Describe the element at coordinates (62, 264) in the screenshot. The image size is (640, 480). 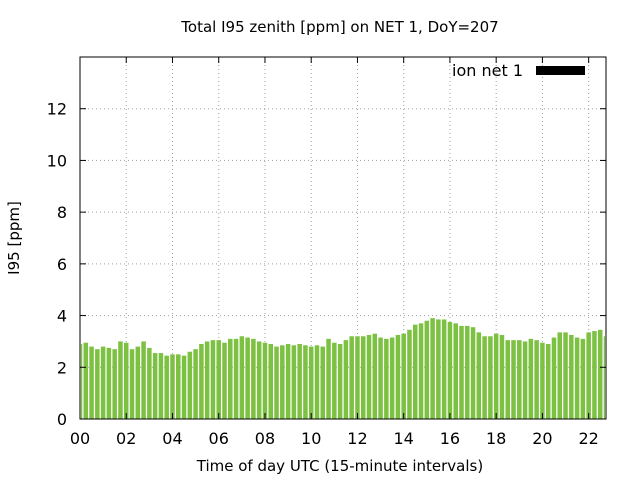
I see `y-tick-label: 6` at that location.